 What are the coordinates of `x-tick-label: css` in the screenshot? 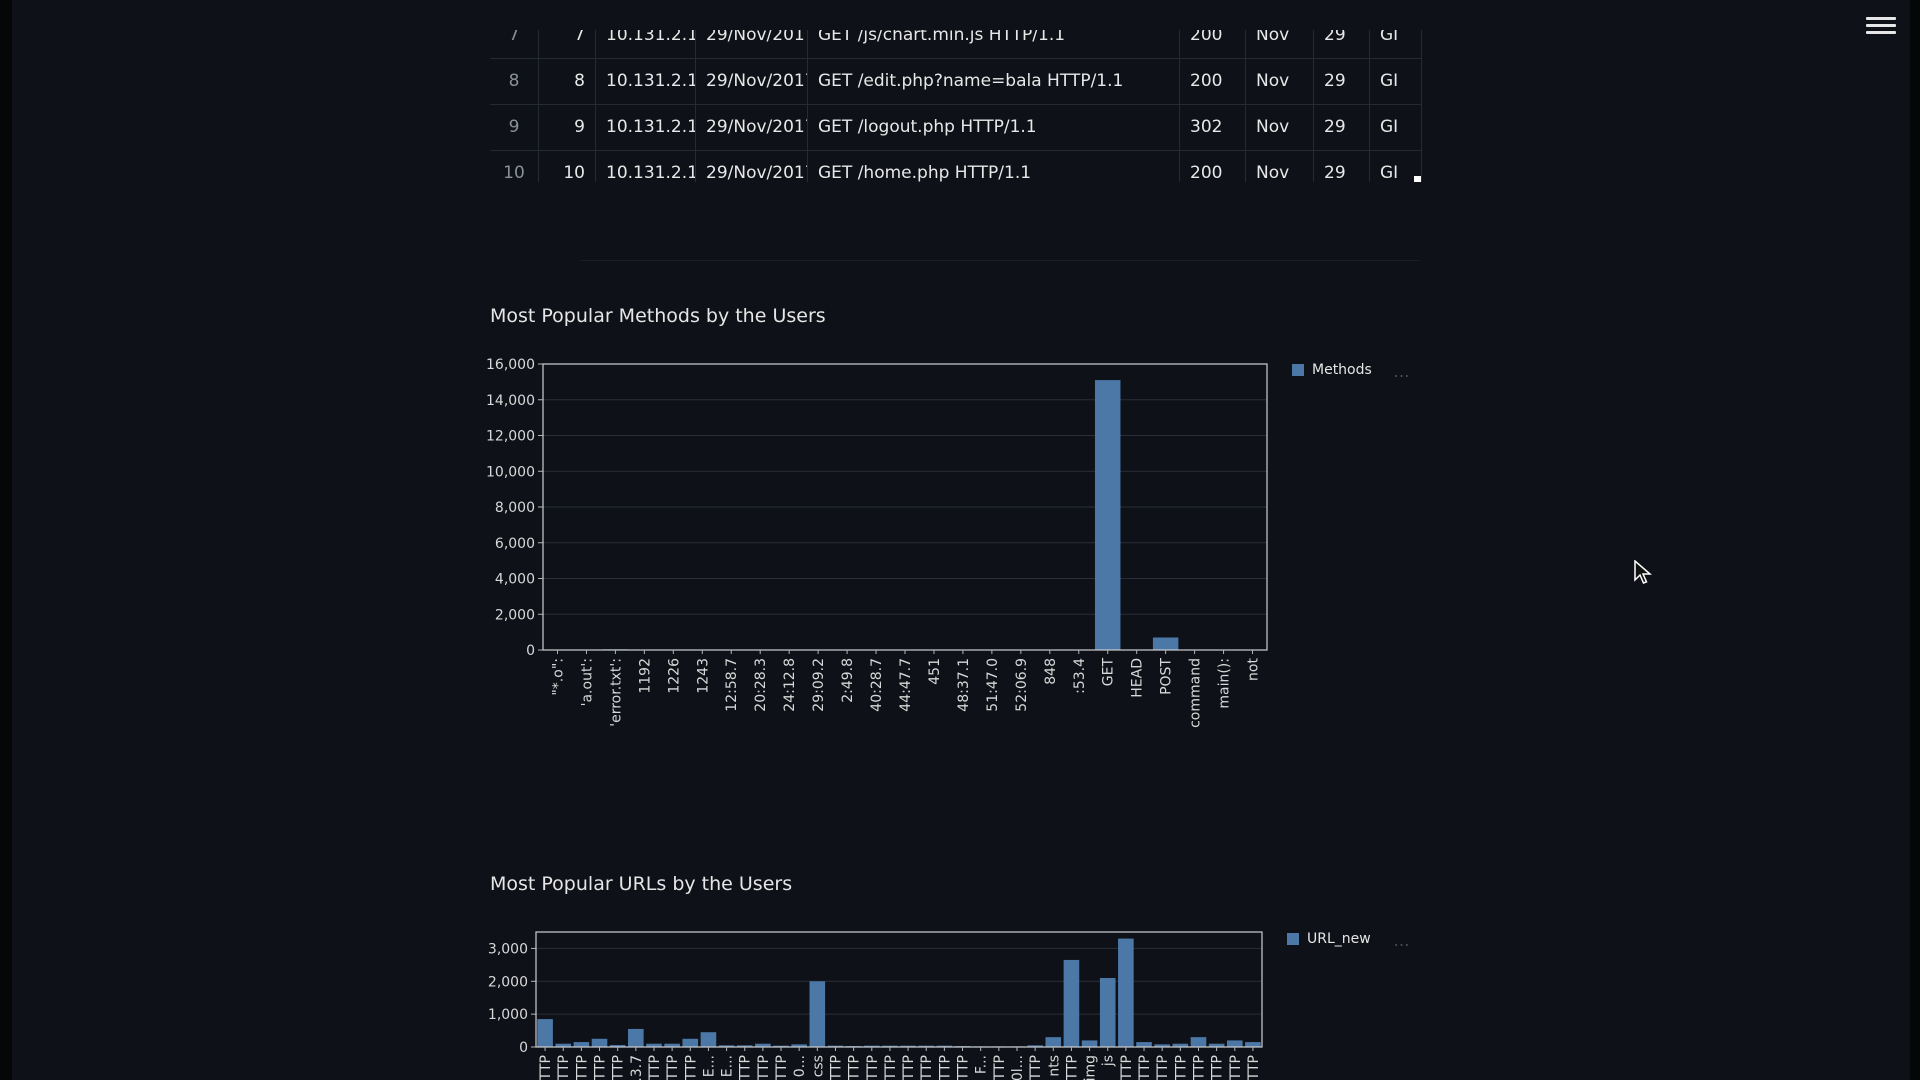 It's located at (818, 1066).